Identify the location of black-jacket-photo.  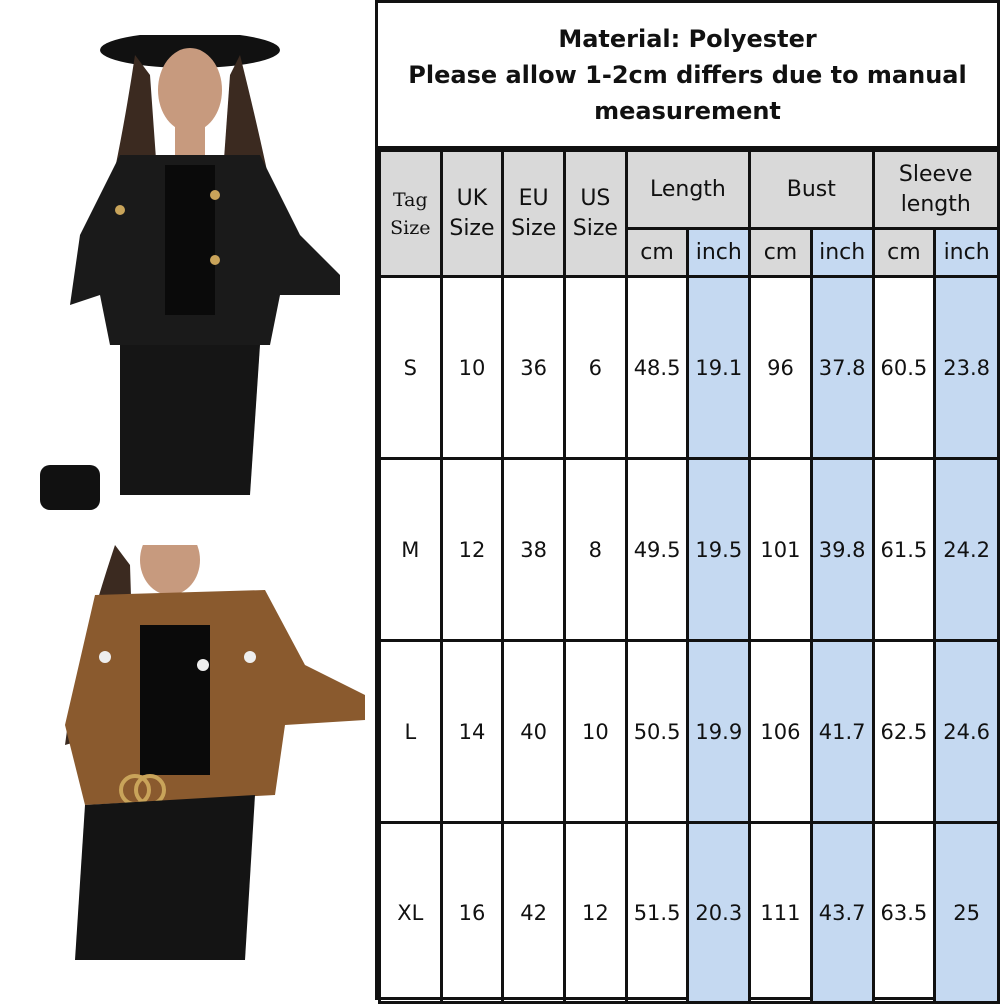
(190, 272).